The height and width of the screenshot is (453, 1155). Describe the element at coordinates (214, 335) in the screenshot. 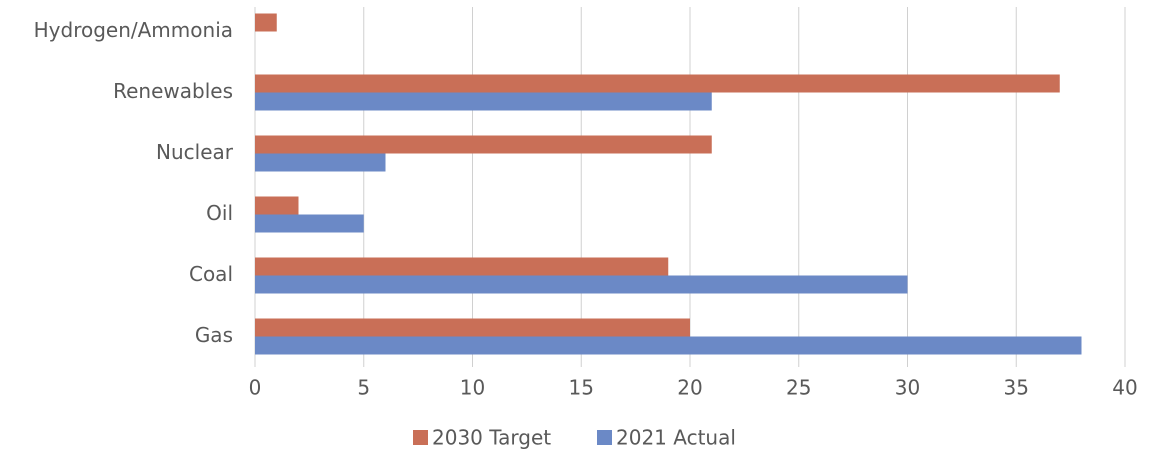

I see `y-tick-label: Gas` at that location.